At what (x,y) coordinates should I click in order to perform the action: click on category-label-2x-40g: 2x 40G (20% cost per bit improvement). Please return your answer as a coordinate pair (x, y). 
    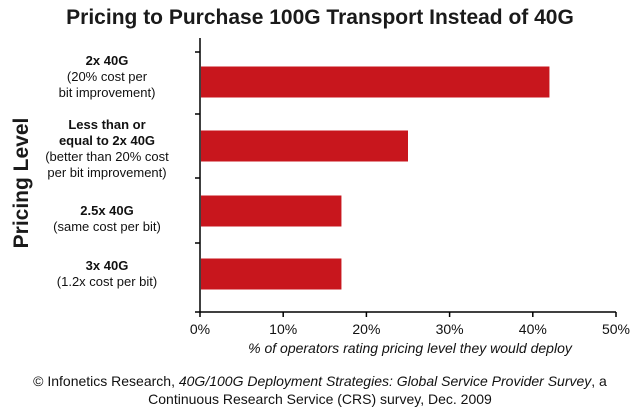
    Looking at the image, I should click on (107, 77).